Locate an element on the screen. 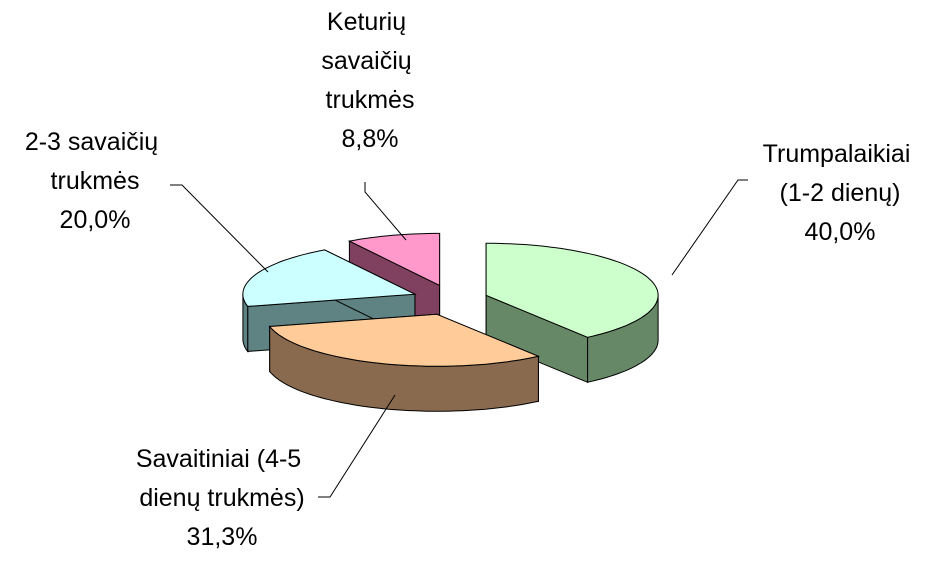 Image resolution: width=939 pixels, height=561 pixels. slice-label: Trumpalaikiai (1-2 dienų) is located at coordinates (840, 173).